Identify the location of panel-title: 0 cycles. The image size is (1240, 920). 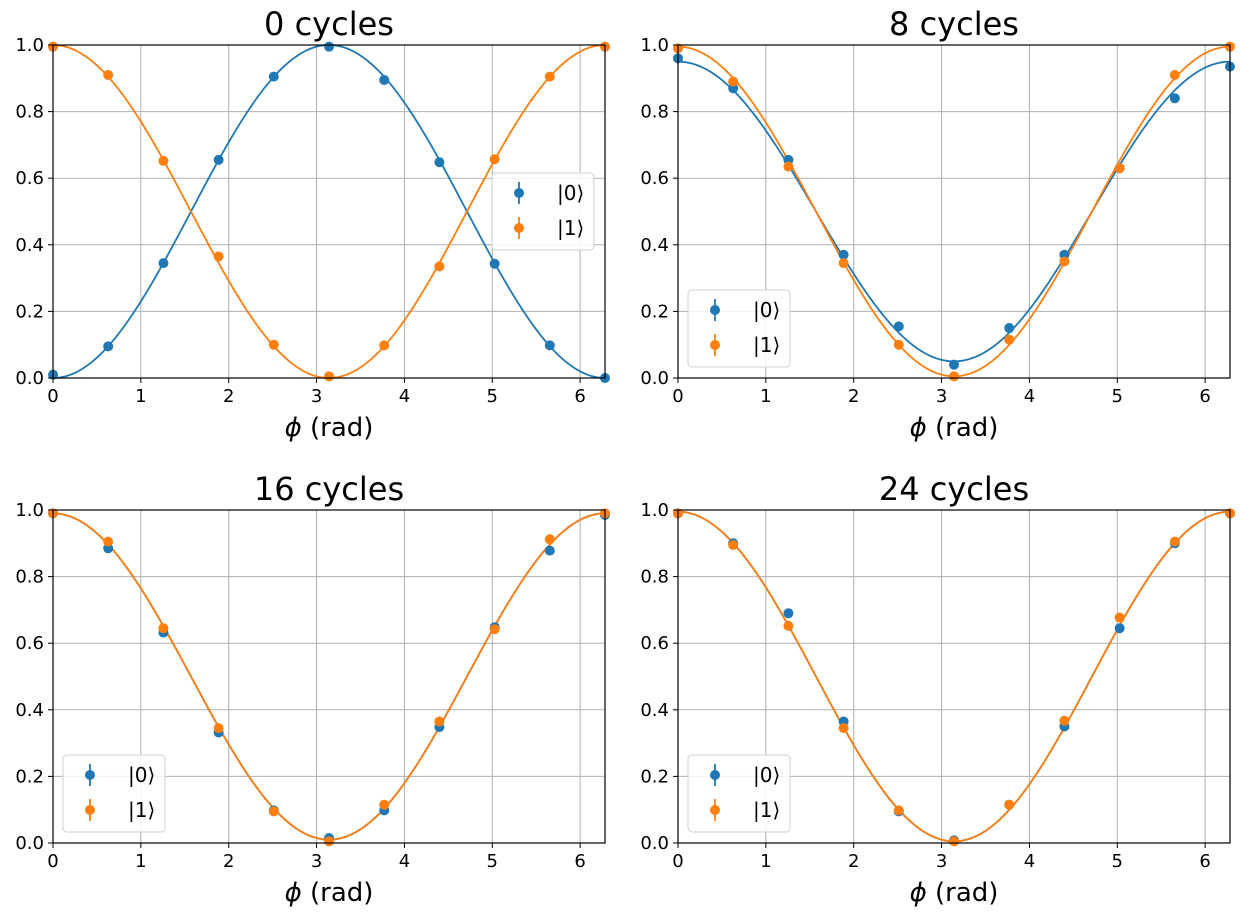
(329, 24).